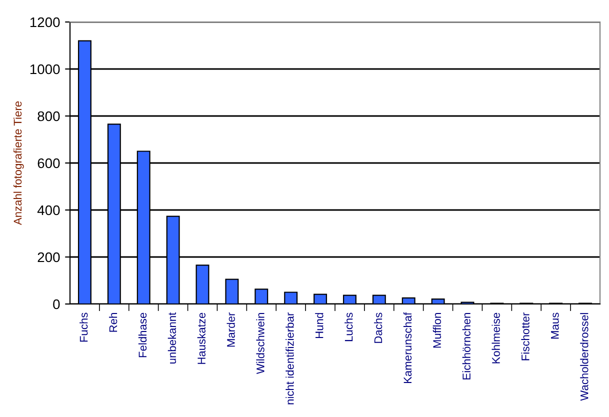 The width and height of the screenshot is (609, 417). Describe the element at coordinates (49, 116) in the screenshot. I see `y-tick-label: 800` at that location.